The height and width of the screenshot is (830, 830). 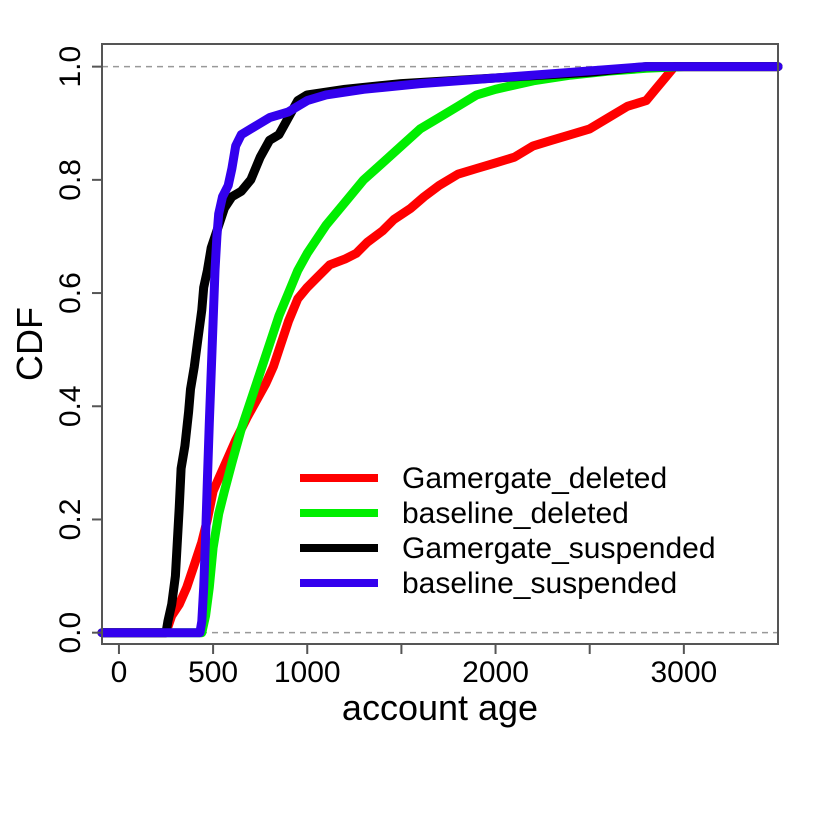 What do you see at coordinates (70, 67) in the screenshot?
I see `y-tick-label: 1.0` at bounding box center [70, 67].